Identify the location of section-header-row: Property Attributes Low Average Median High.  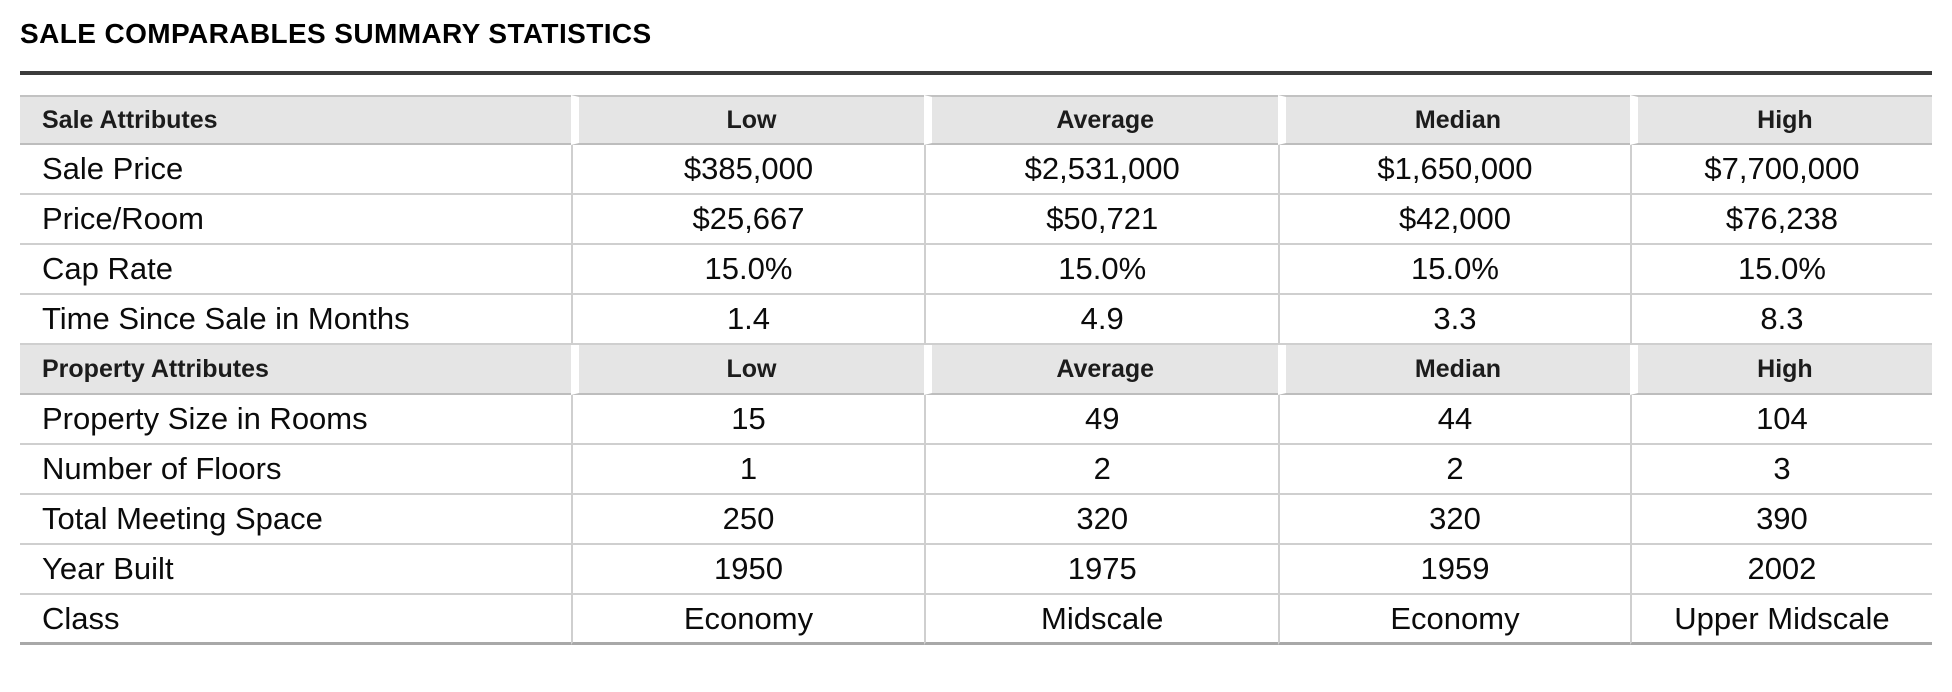
(976, 370).